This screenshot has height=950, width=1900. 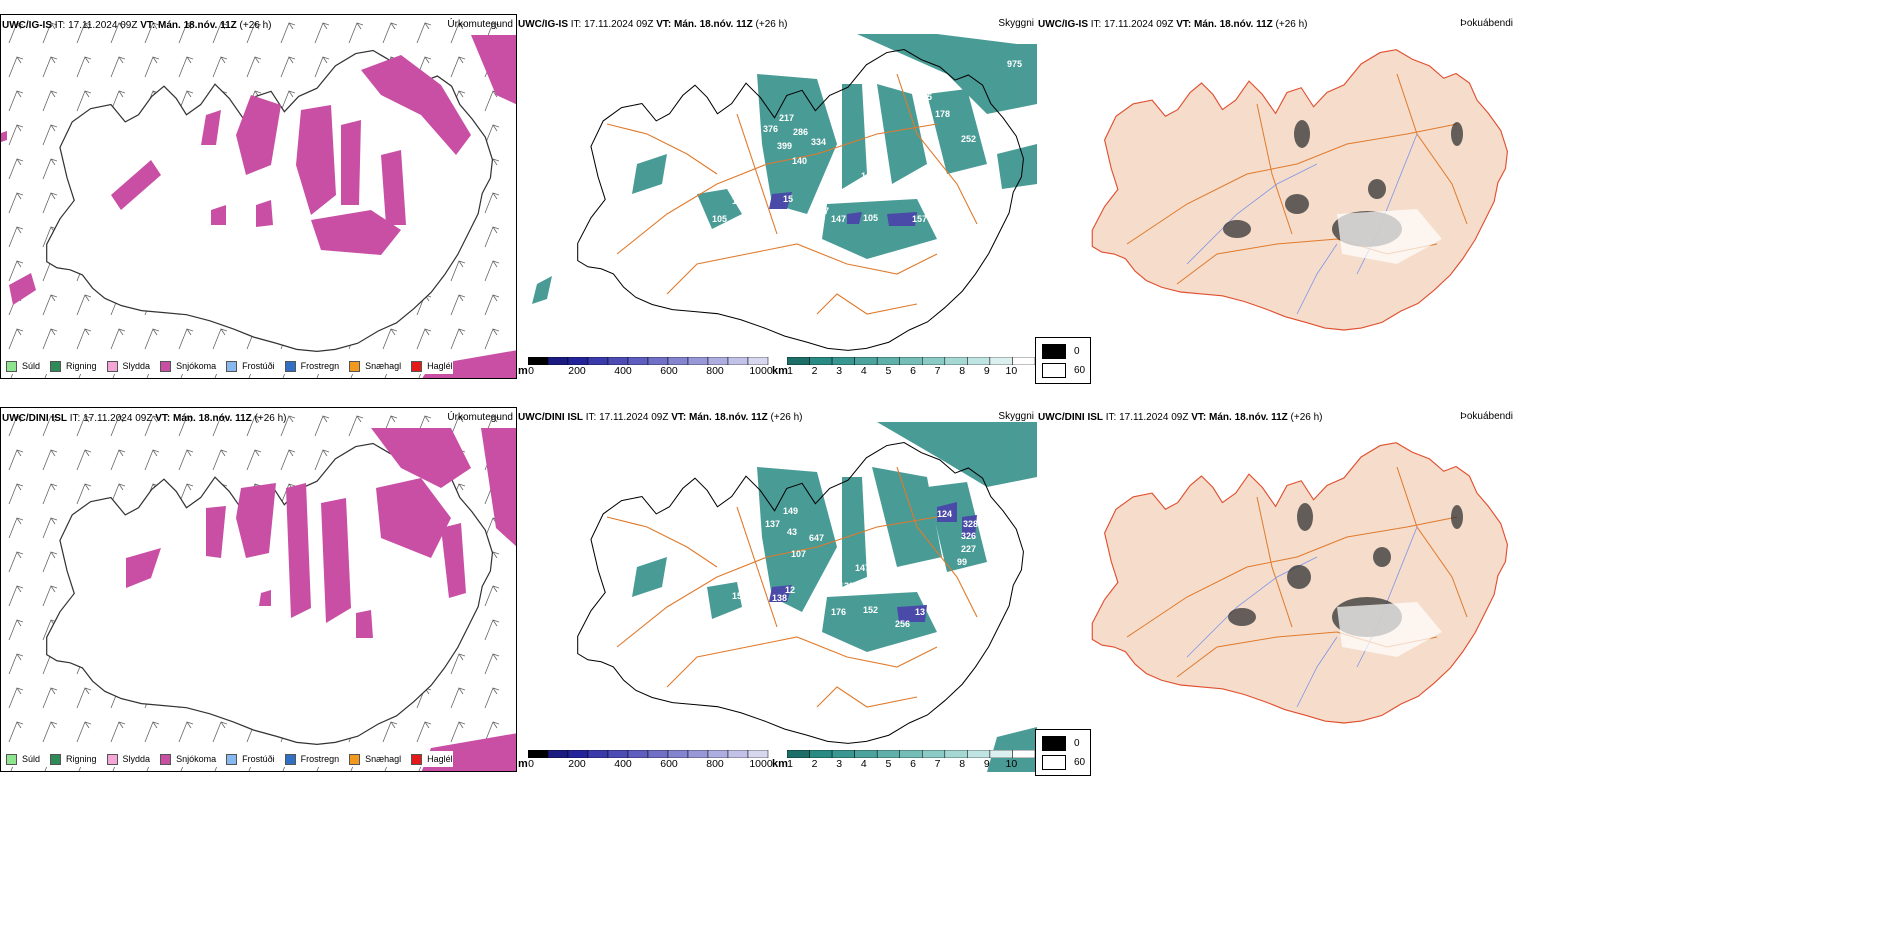 What do you see at coordinates (798, 554) in the screenshot?
I see `vis-label: 107` at bounding box center [798, 554].